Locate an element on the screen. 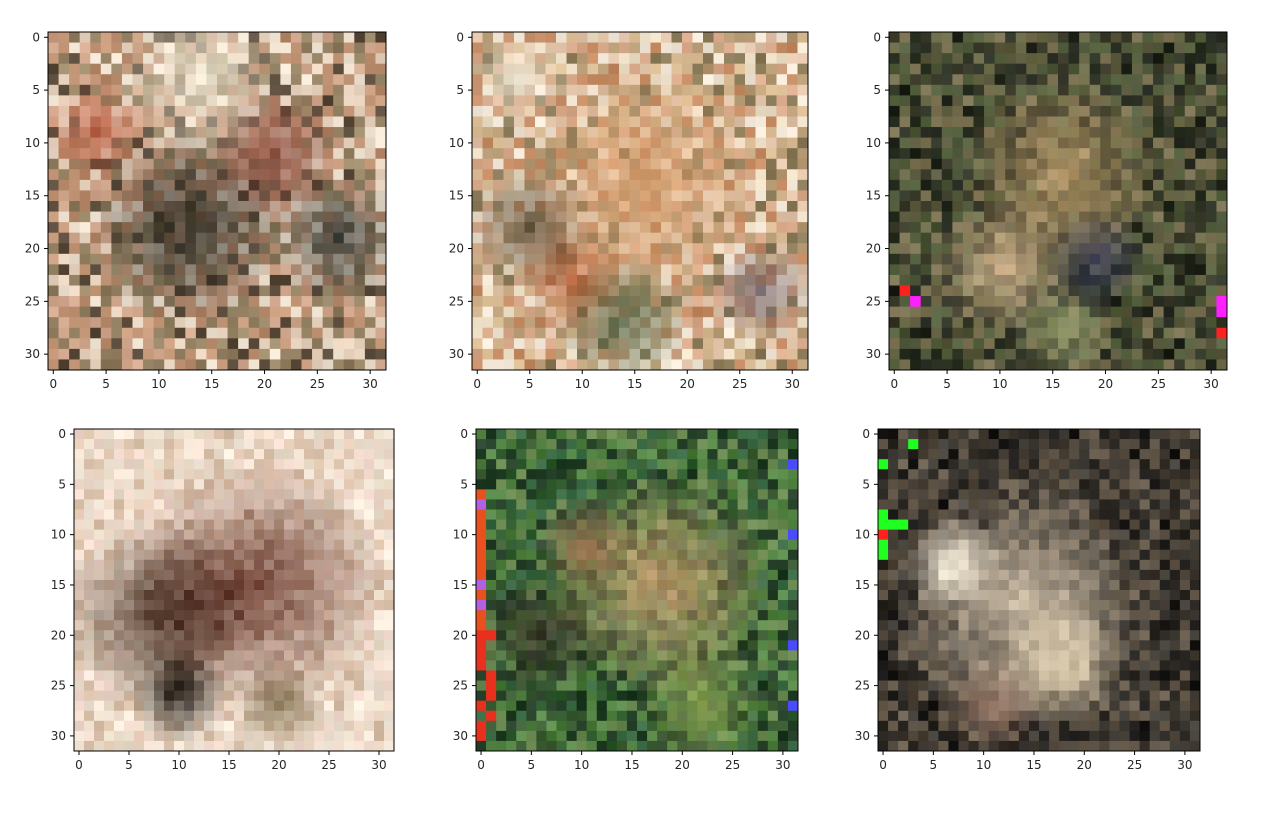 This screenshot has width=1278, height=814. y-tick-label: 15 is located at coordinates (58, 585).